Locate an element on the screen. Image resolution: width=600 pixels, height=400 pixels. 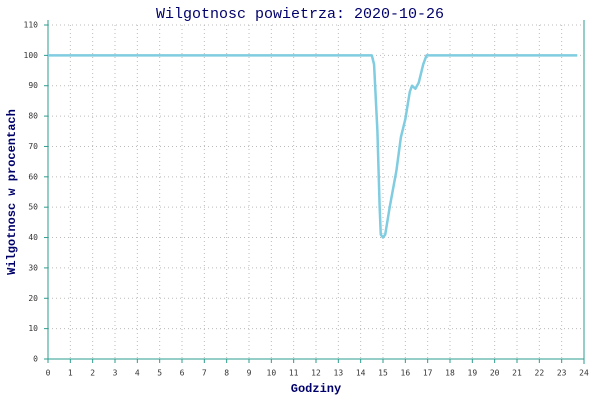
y-tick-label: 10 is located at coordinates (33, 328).